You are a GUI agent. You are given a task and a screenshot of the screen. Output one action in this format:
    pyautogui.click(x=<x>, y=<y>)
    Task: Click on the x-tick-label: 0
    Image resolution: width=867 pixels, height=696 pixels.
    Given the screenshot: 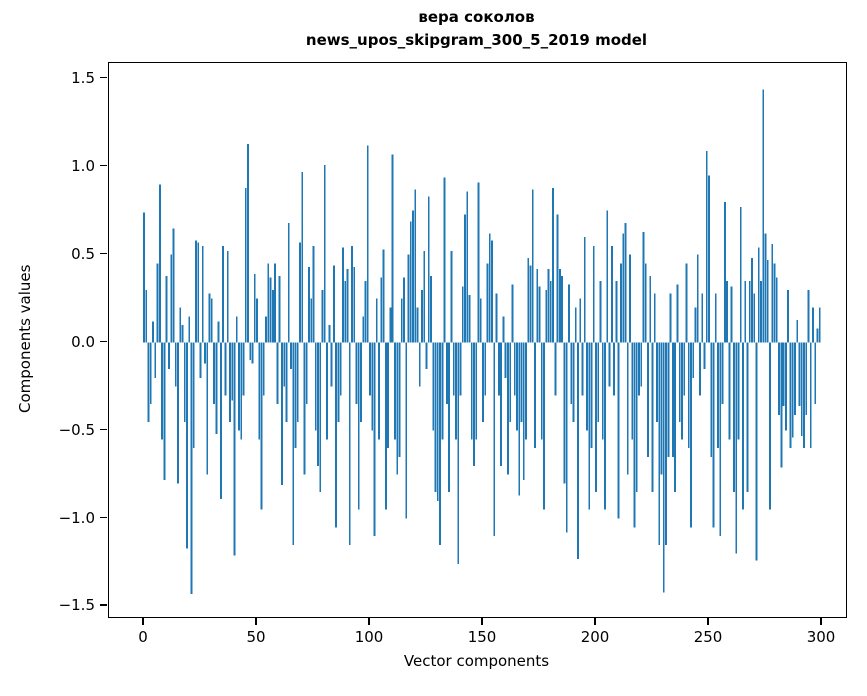 What is the action you would take?
    pyautogui.click(x=143, y=637)
    